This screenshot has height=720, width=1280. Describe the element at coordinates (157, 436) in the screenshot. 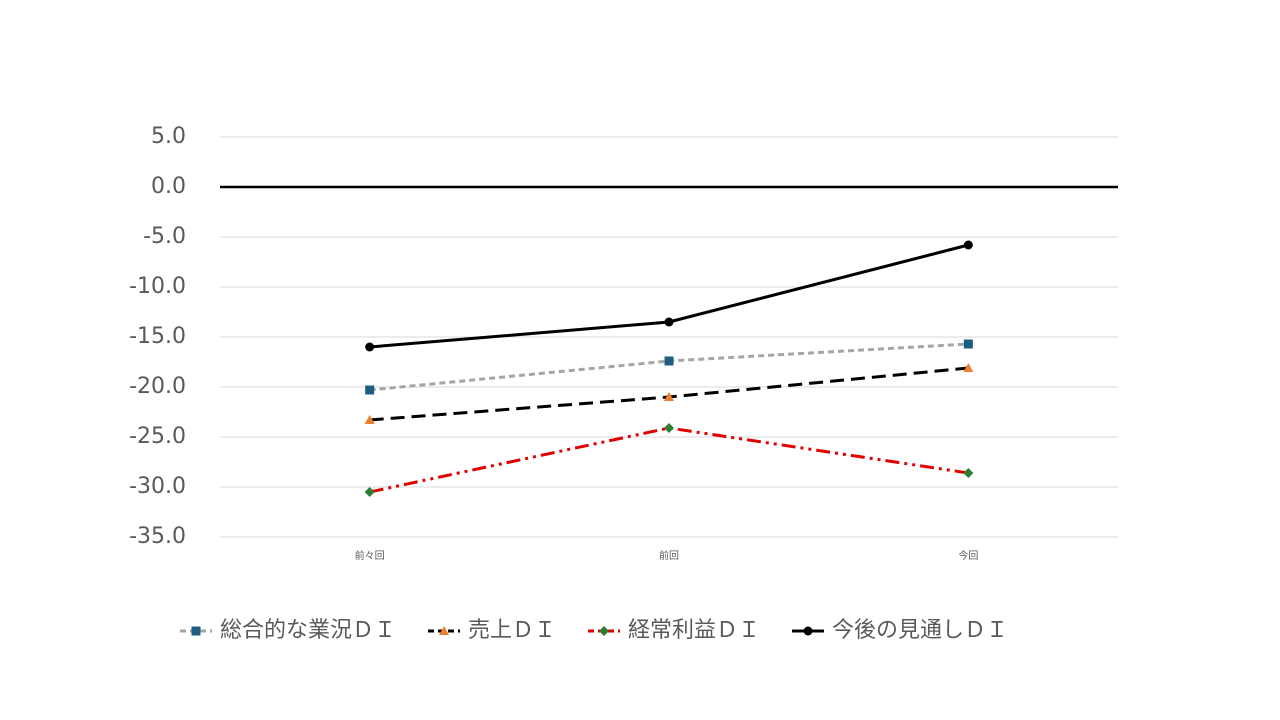

I see `y-tick-label: -25.0` at that location.